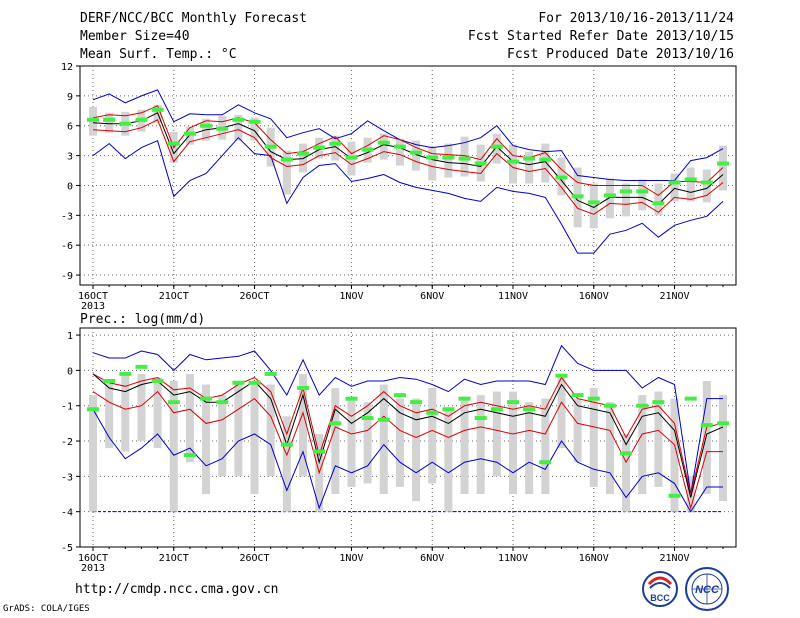 This screenshot has width=800, height=618. Describe the element at coordinates (600, 36) in the screenshot. I see `start-date: Fcst Started Refer Date 2013/10/15` at that location.